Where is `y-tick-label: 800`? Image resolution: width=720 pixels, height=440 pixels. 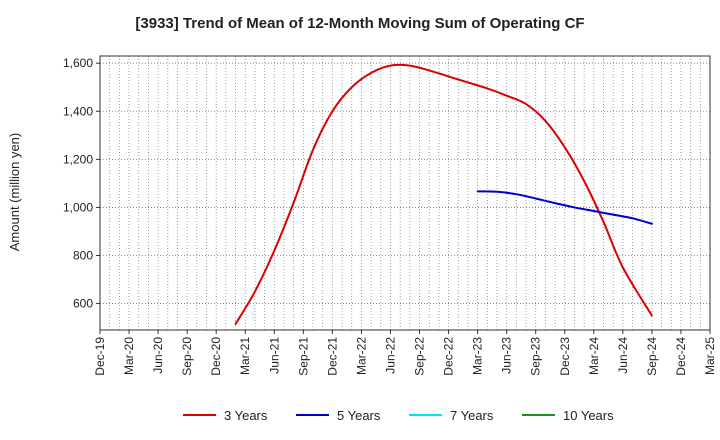 y-tick-label: 800 is located at coordinates (83, 255).